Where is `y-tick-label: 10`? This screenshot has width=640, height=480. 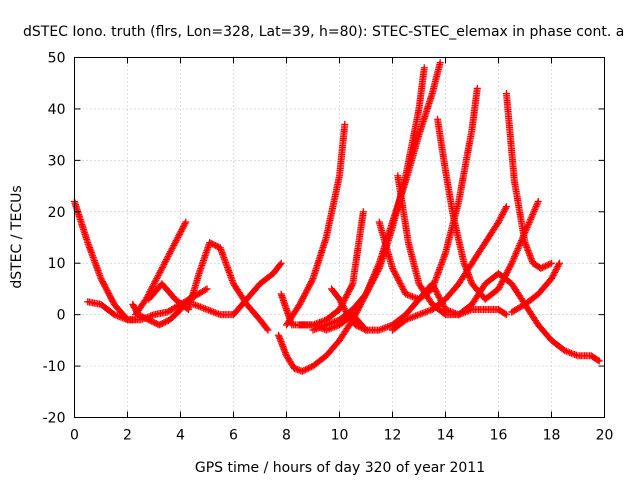
y-tick-label: 10 is located at coordinates (57, 264).